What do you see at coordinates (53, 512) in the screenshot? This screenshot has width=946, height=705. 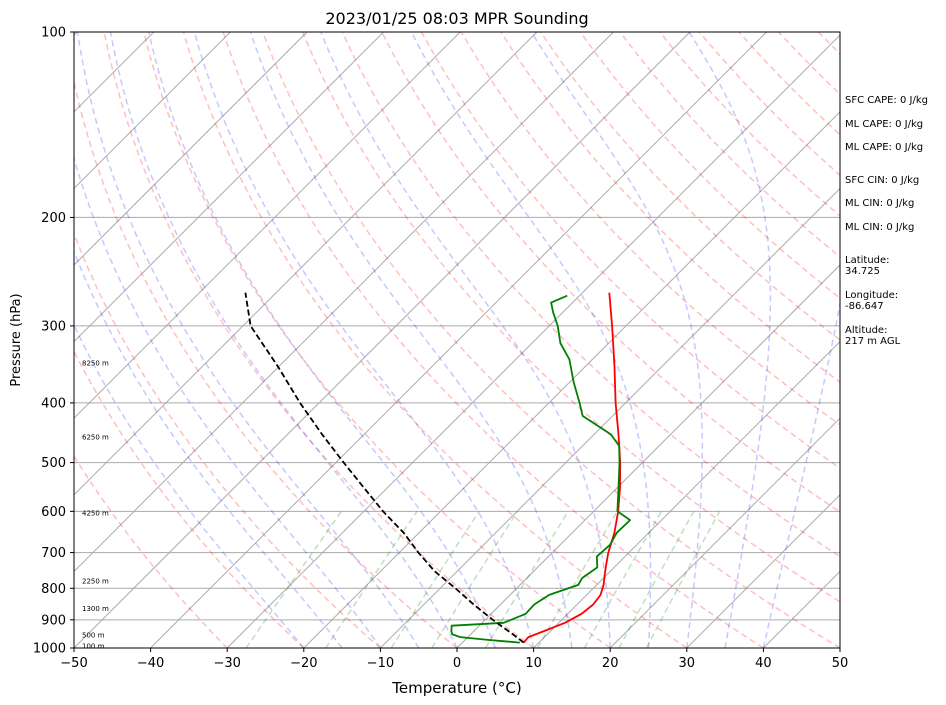 I see `y-tick-label: 600` at bounding box center [53, 512].